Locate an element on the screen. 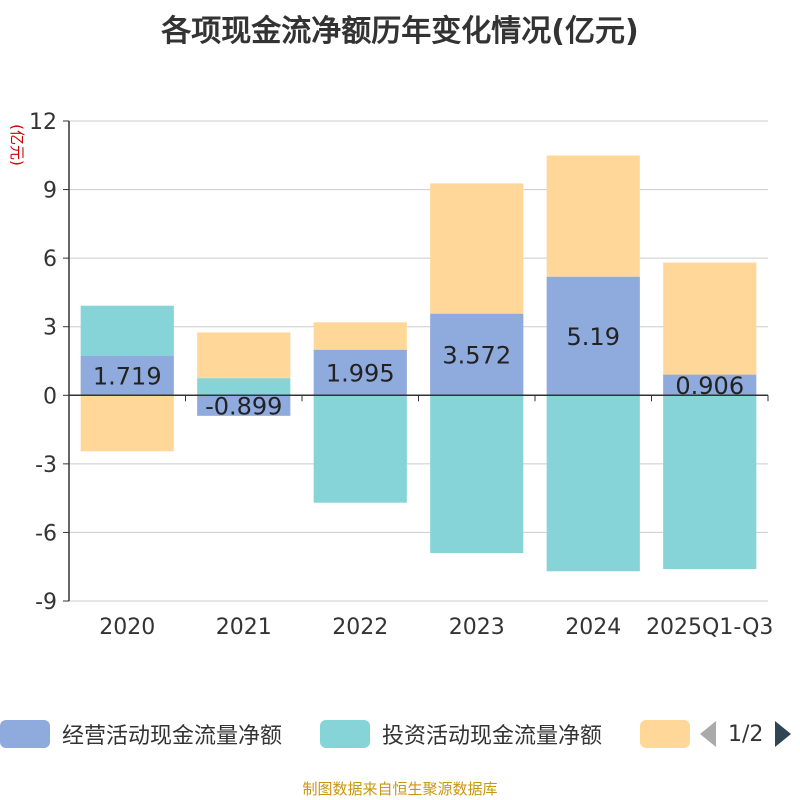  y-axis-label: (亿元) is located at coordinates (17, 145).